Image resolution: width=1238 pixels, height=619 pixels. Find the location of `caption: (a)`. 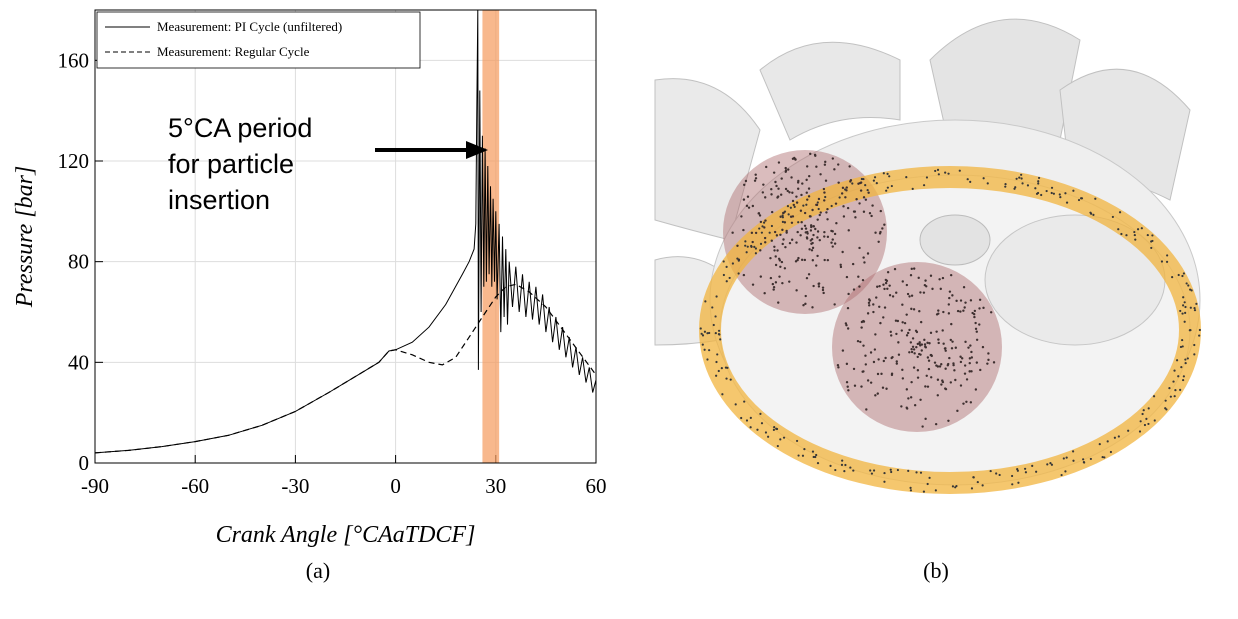

caption: (a) is located at coordinates (318, 570).